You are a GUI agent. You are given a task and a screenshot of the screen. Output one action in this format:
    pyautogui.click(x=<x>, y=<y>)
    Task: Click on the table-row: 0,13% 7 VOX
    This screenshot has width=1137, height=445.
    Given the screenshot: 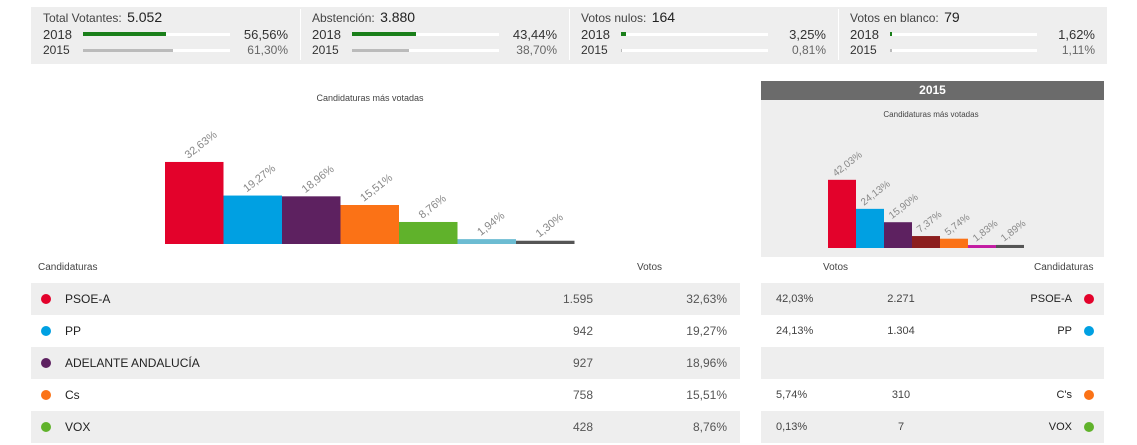 What is the action you would take?
    pyautogui.click(x=932, y=427)
    